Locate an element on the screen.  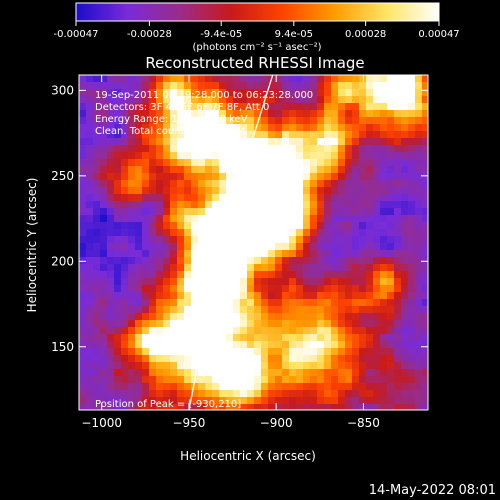
chart-title: Reconstructed RHESSI Image is located at coordinates (254, 63).